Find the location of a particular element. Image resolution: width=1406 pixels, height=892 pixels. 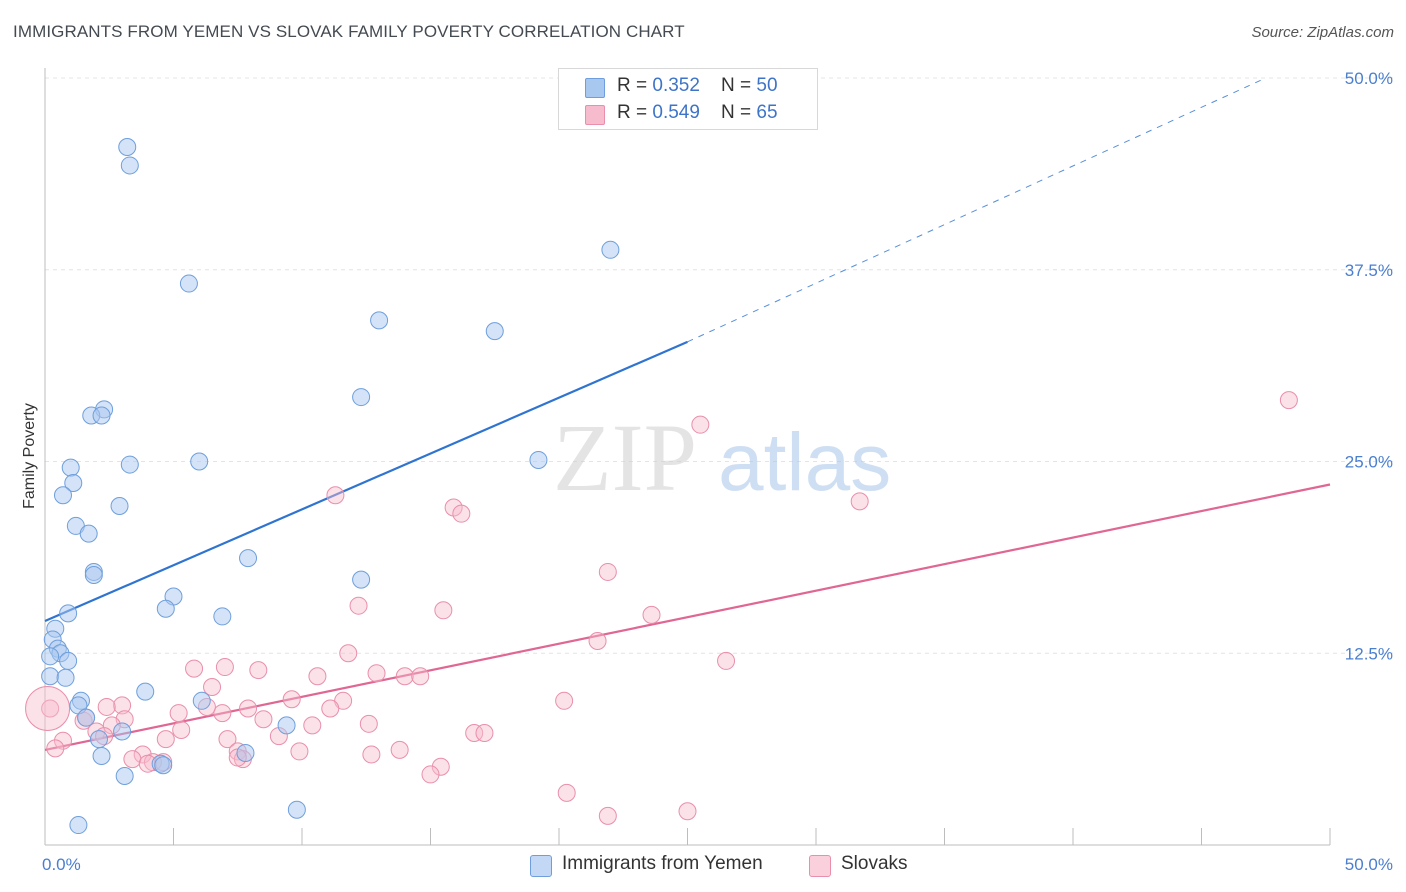

y-tick-label: 12.5% is located at coordinates (1369, 653).